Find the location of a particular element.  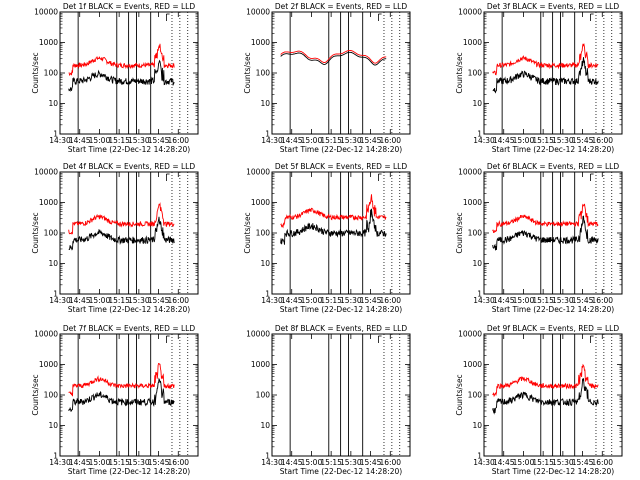

panel-title: Det 1f BLACK = Events, RED = LLD is located at coordinates (129, 6).